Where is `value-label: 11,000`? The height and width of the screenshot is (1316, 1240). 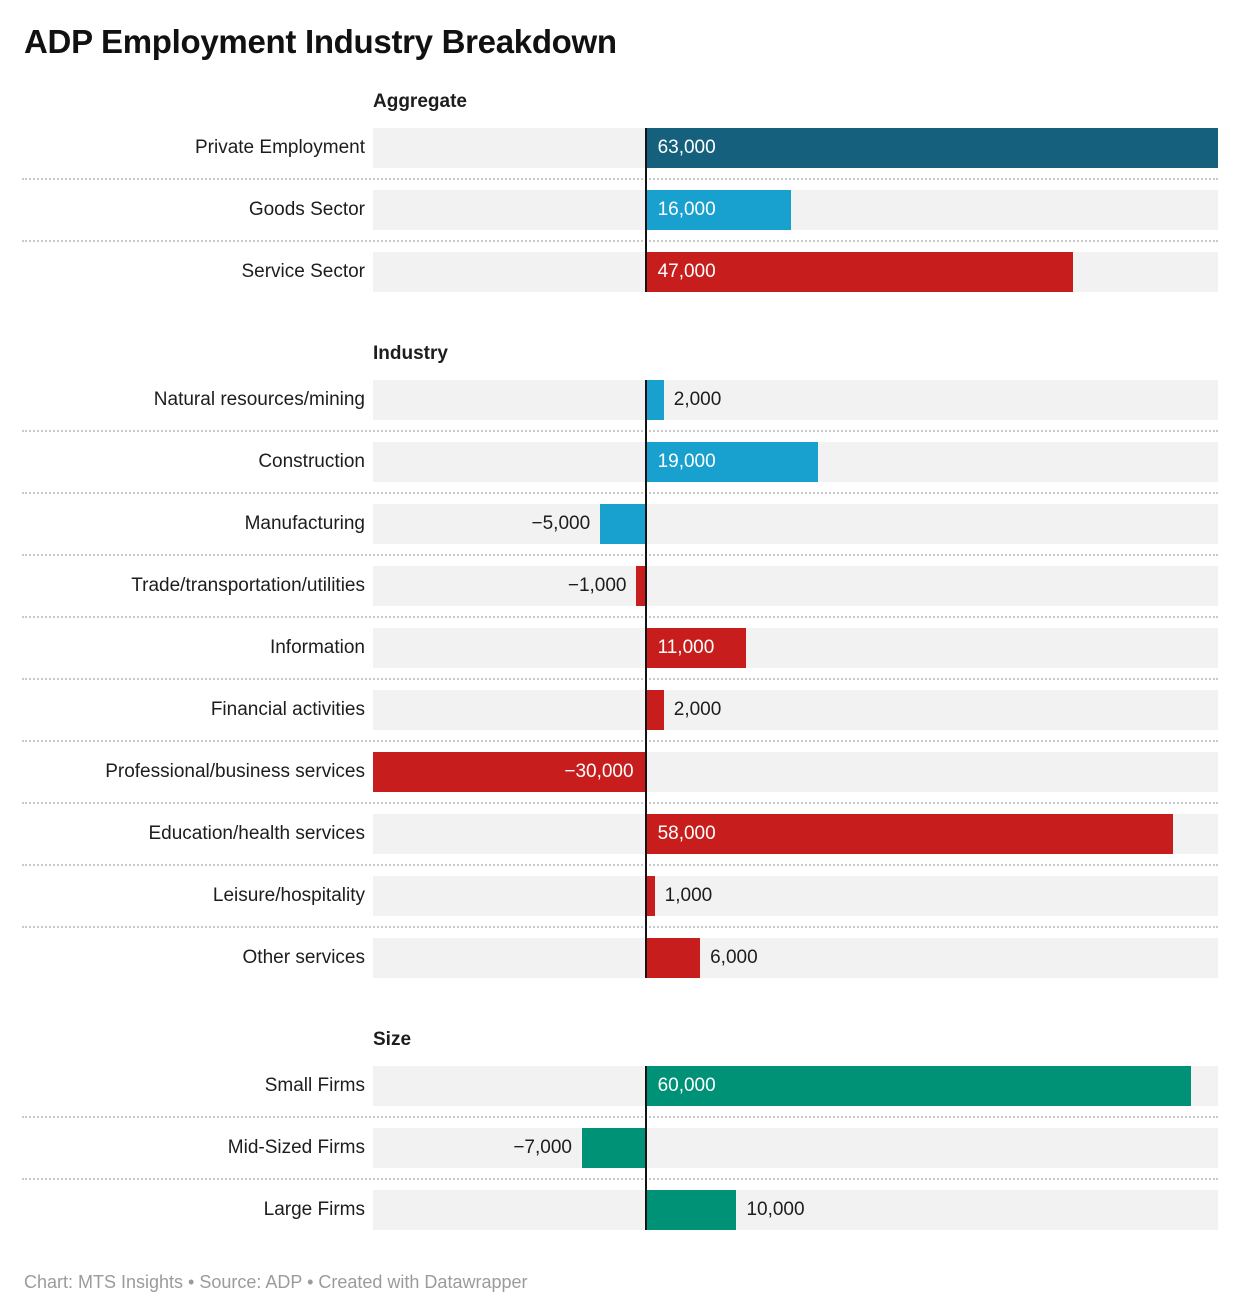
value-label: 11,000 is located at coordinates (686, 647).